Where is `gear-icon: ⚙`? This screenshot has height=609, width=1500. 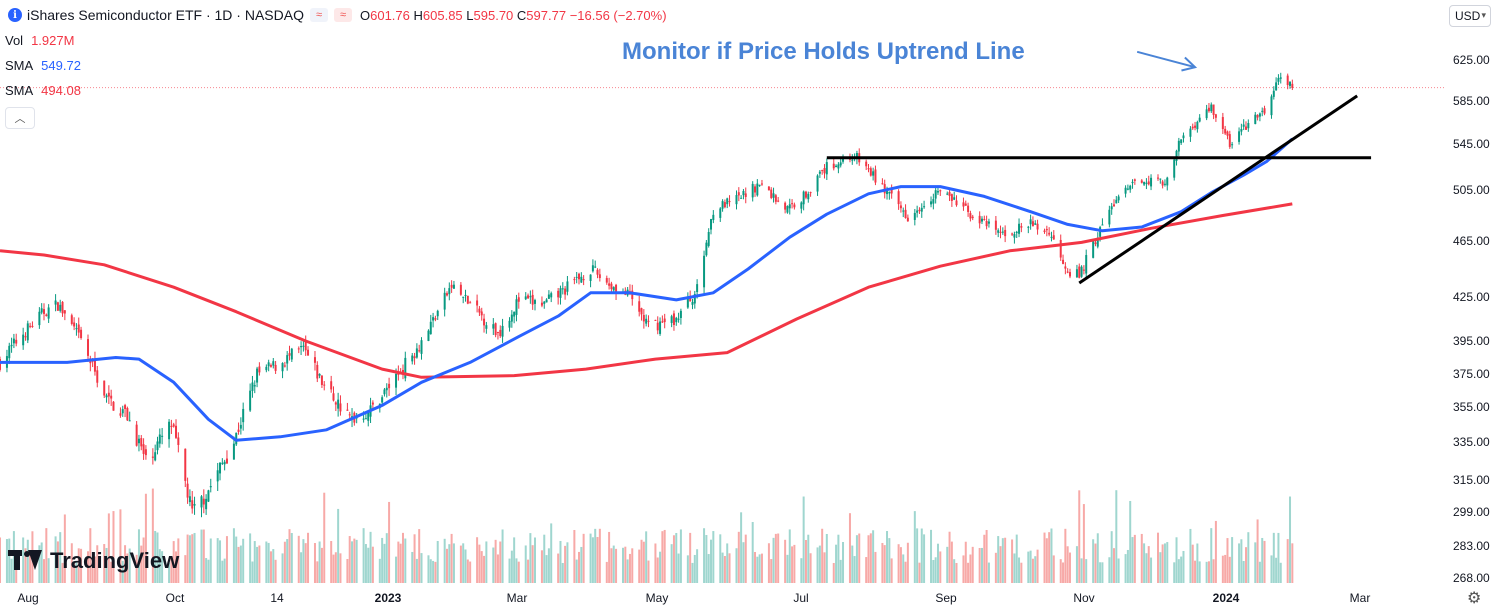 gear-icon: ⚙ is located at coordinates (1474, 598).